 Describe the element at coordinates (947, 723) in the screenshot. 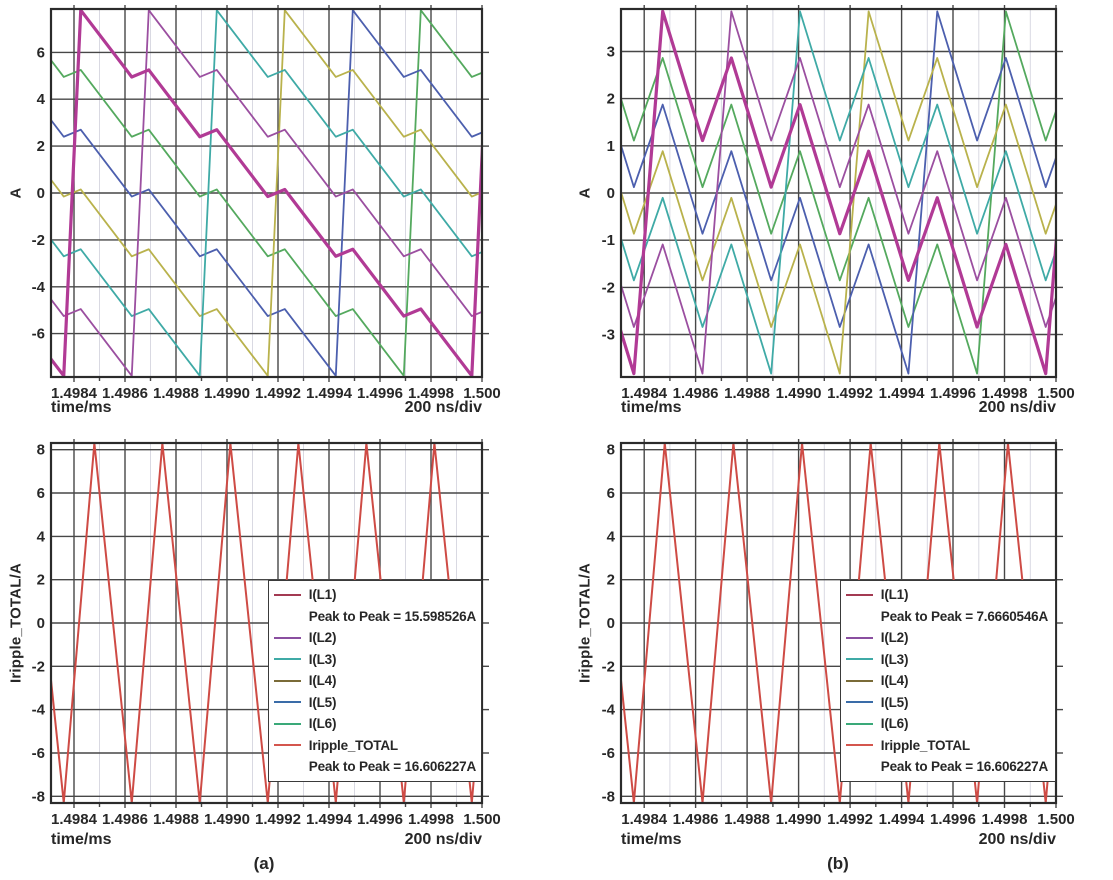

I see `legend-item: I(L6)` at that location.